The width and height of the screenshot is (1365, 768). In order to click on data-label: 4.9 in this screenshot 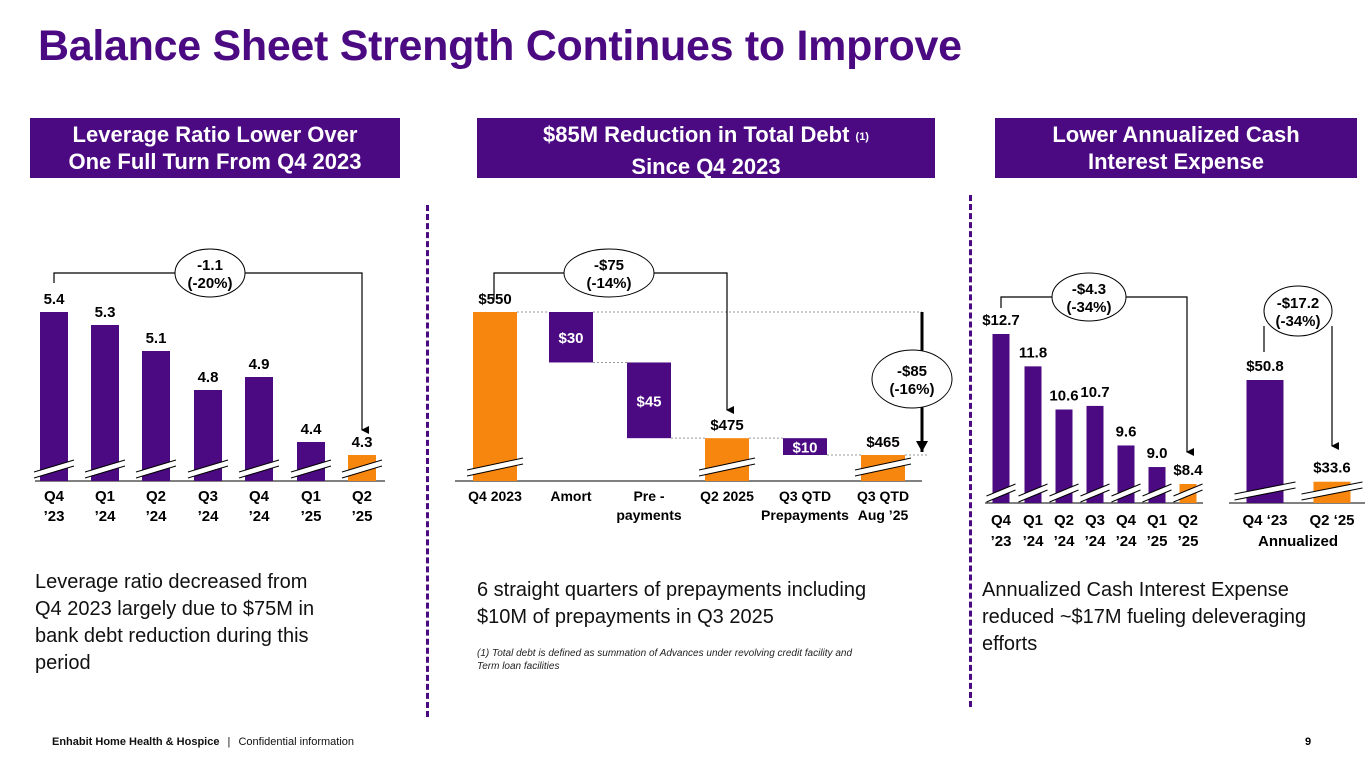, I will do `click(259, 364)`.